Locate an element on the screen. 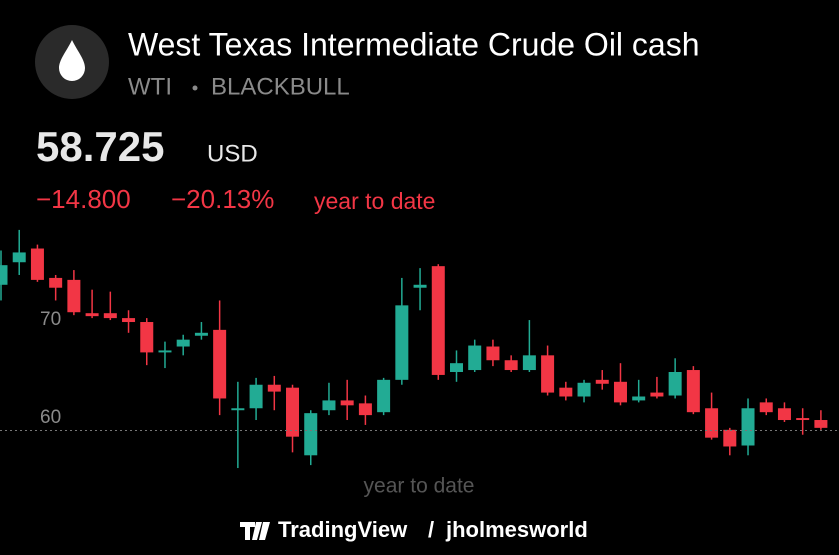 The width and height of the screenshot is (839, 555). change: −14.800 is located at coordinates (83, 199).